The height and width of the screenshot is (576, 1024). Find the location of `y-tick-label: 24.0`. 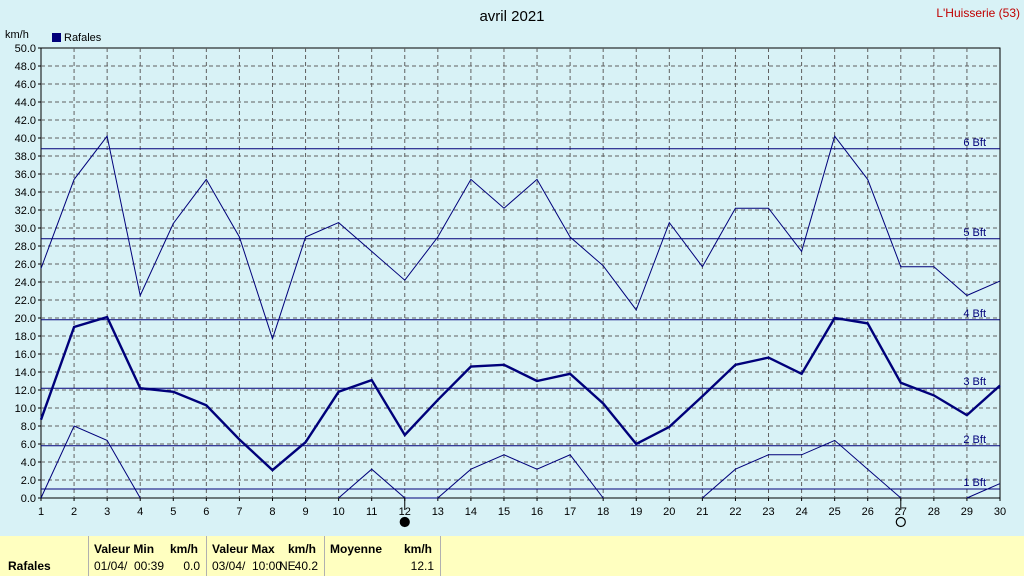

y-tick-label: 24.0 is located at coordinates (25, 283).